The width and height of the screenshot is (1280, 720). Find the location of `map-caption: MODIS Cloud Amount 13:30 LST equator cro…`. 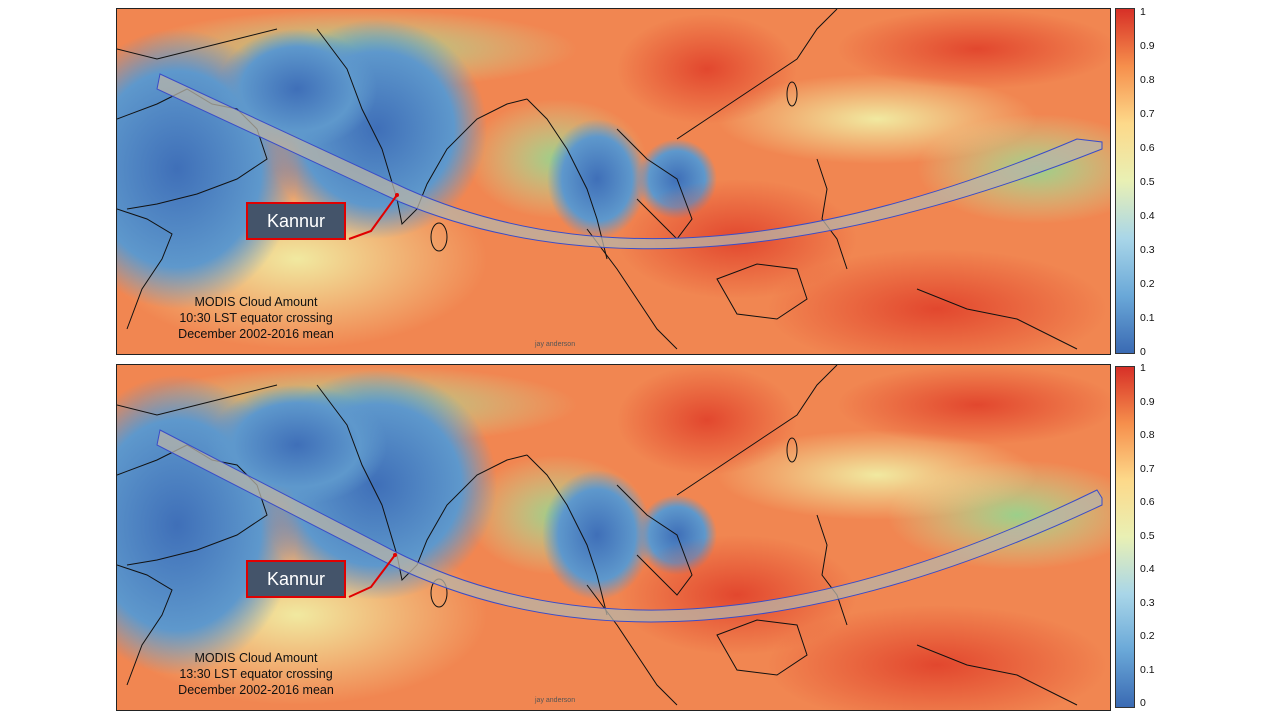

map-caption: MODIS Cloud Amount 13:30 LST equator cro… is located at coordinates (256, 674).